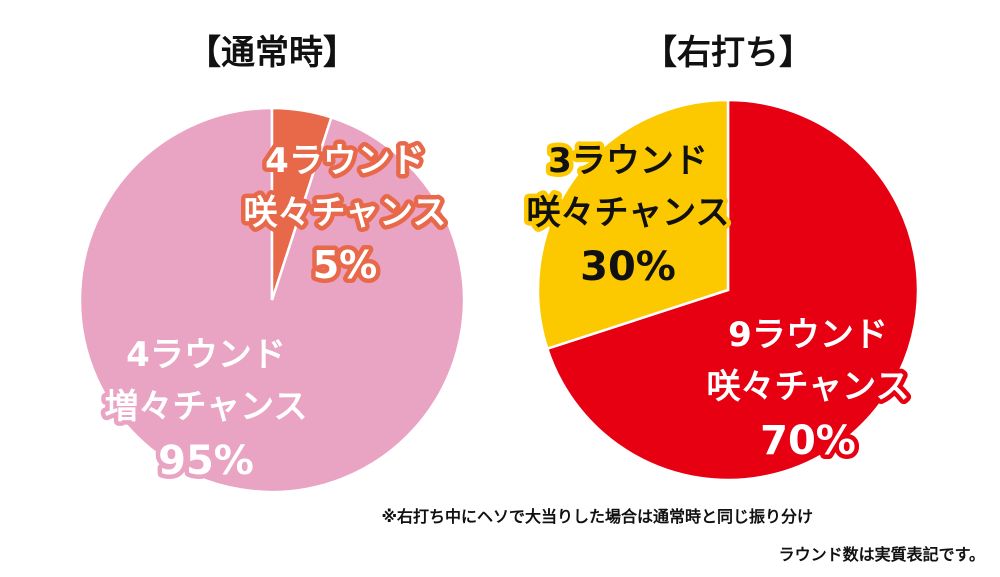  Describe the element at coordinates (628, 161) in the screenshot. I see `slice-label-line1: 3ラウンド` at that location.